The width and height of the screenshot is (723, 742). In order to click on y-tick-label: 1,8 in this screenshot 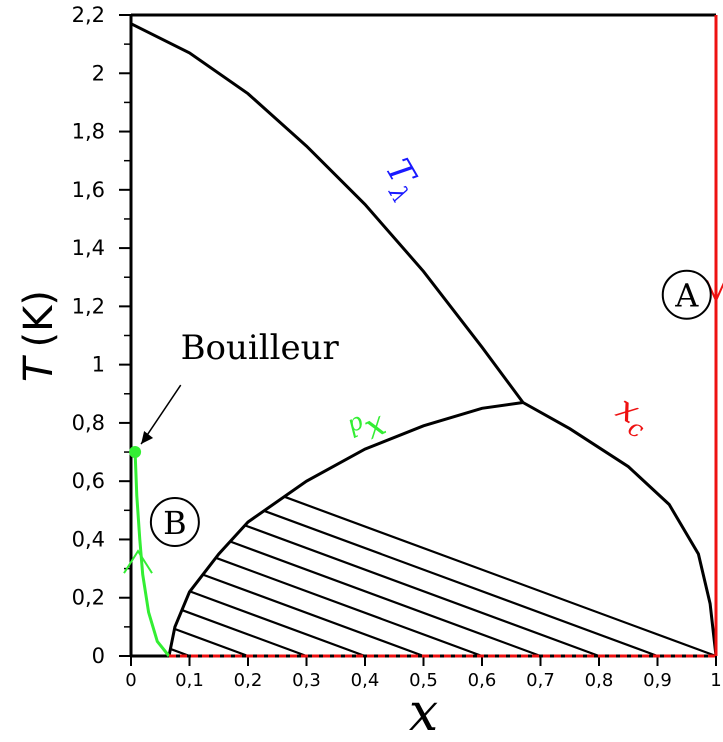, I will do `click(88, 132)`.